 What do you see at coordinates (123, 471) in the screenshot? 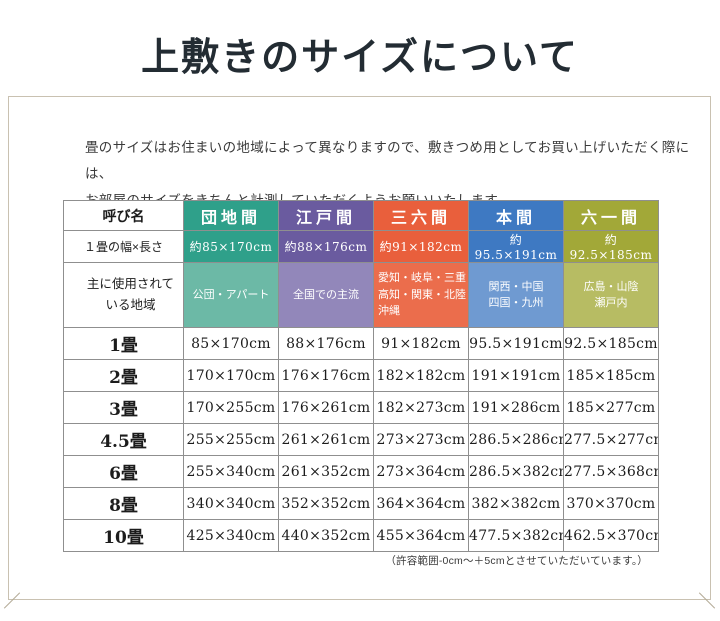
I see `row-label: 6畳` at bounding box center [123, 471].